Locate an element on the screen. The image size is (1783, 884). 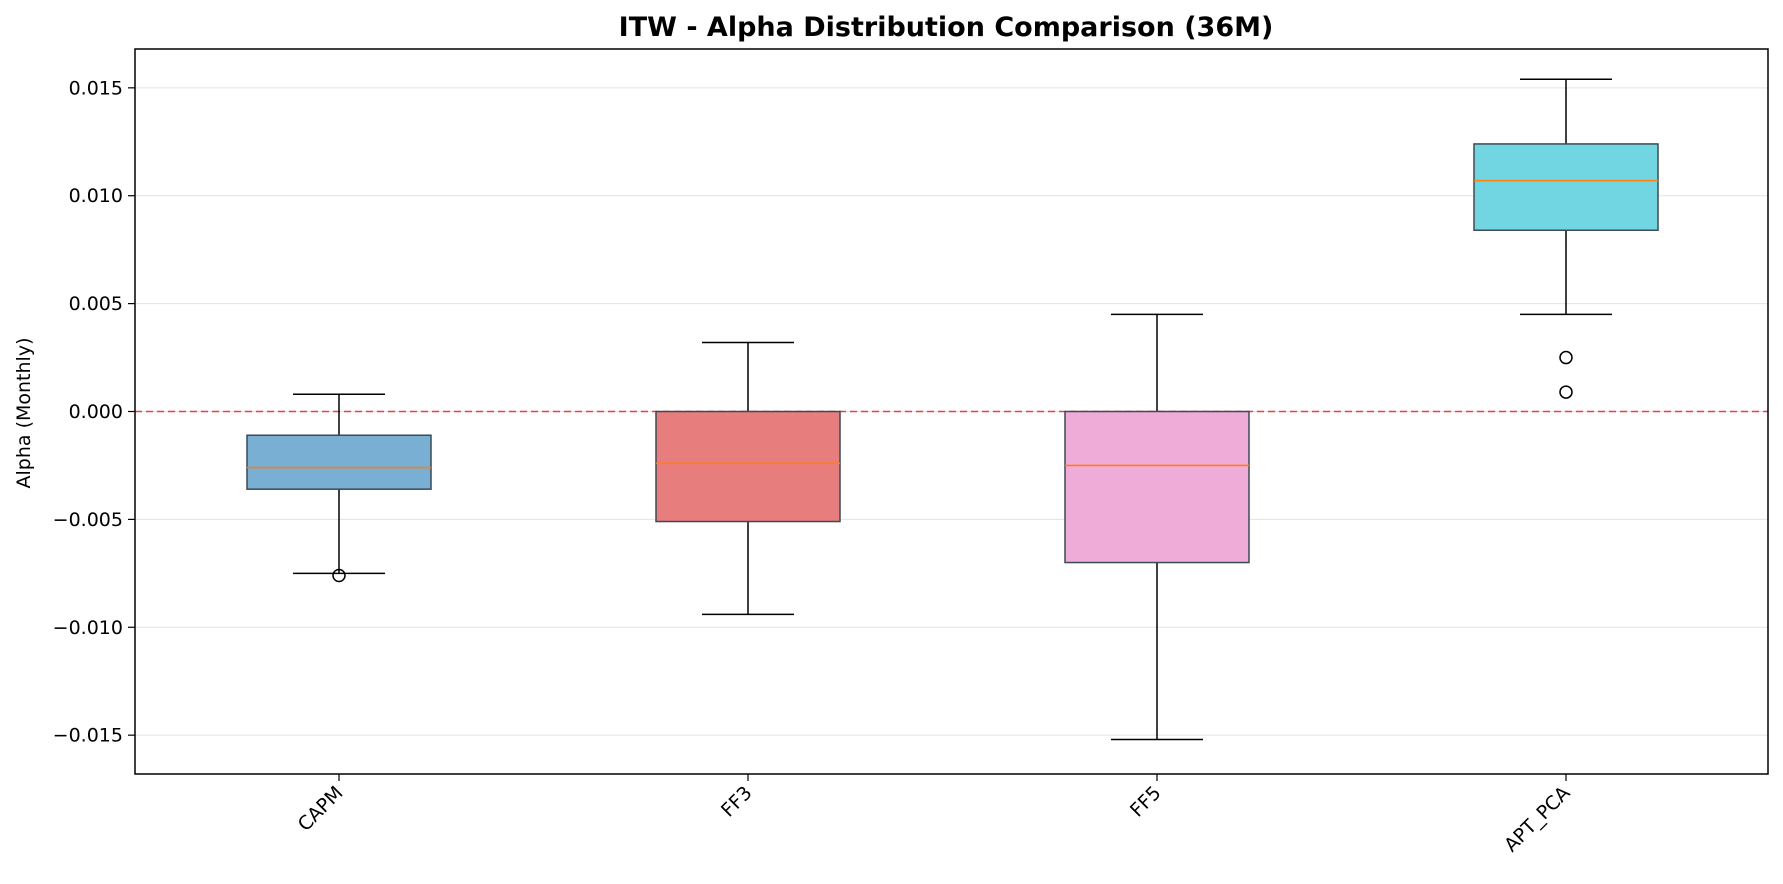
y-axis: −0.015 −0.010 −0.005 0.000 0.005 0.010 0.015 is located at coordinates (94, 412).